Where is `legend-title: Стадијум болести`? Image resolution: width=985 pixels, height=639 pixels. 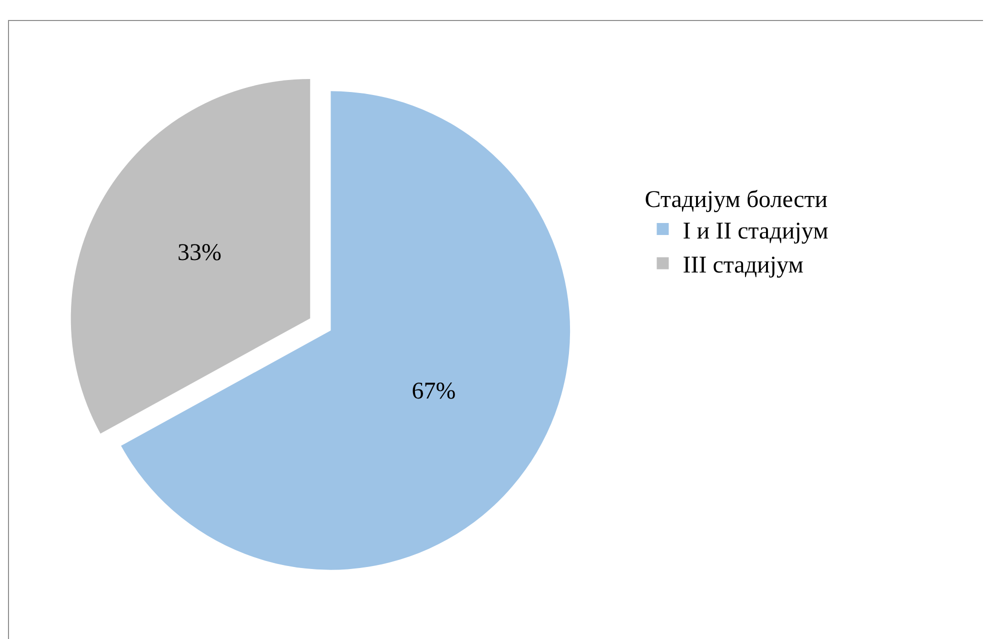
legend-title: Стадијум болести is located at coordinates (736, 199).